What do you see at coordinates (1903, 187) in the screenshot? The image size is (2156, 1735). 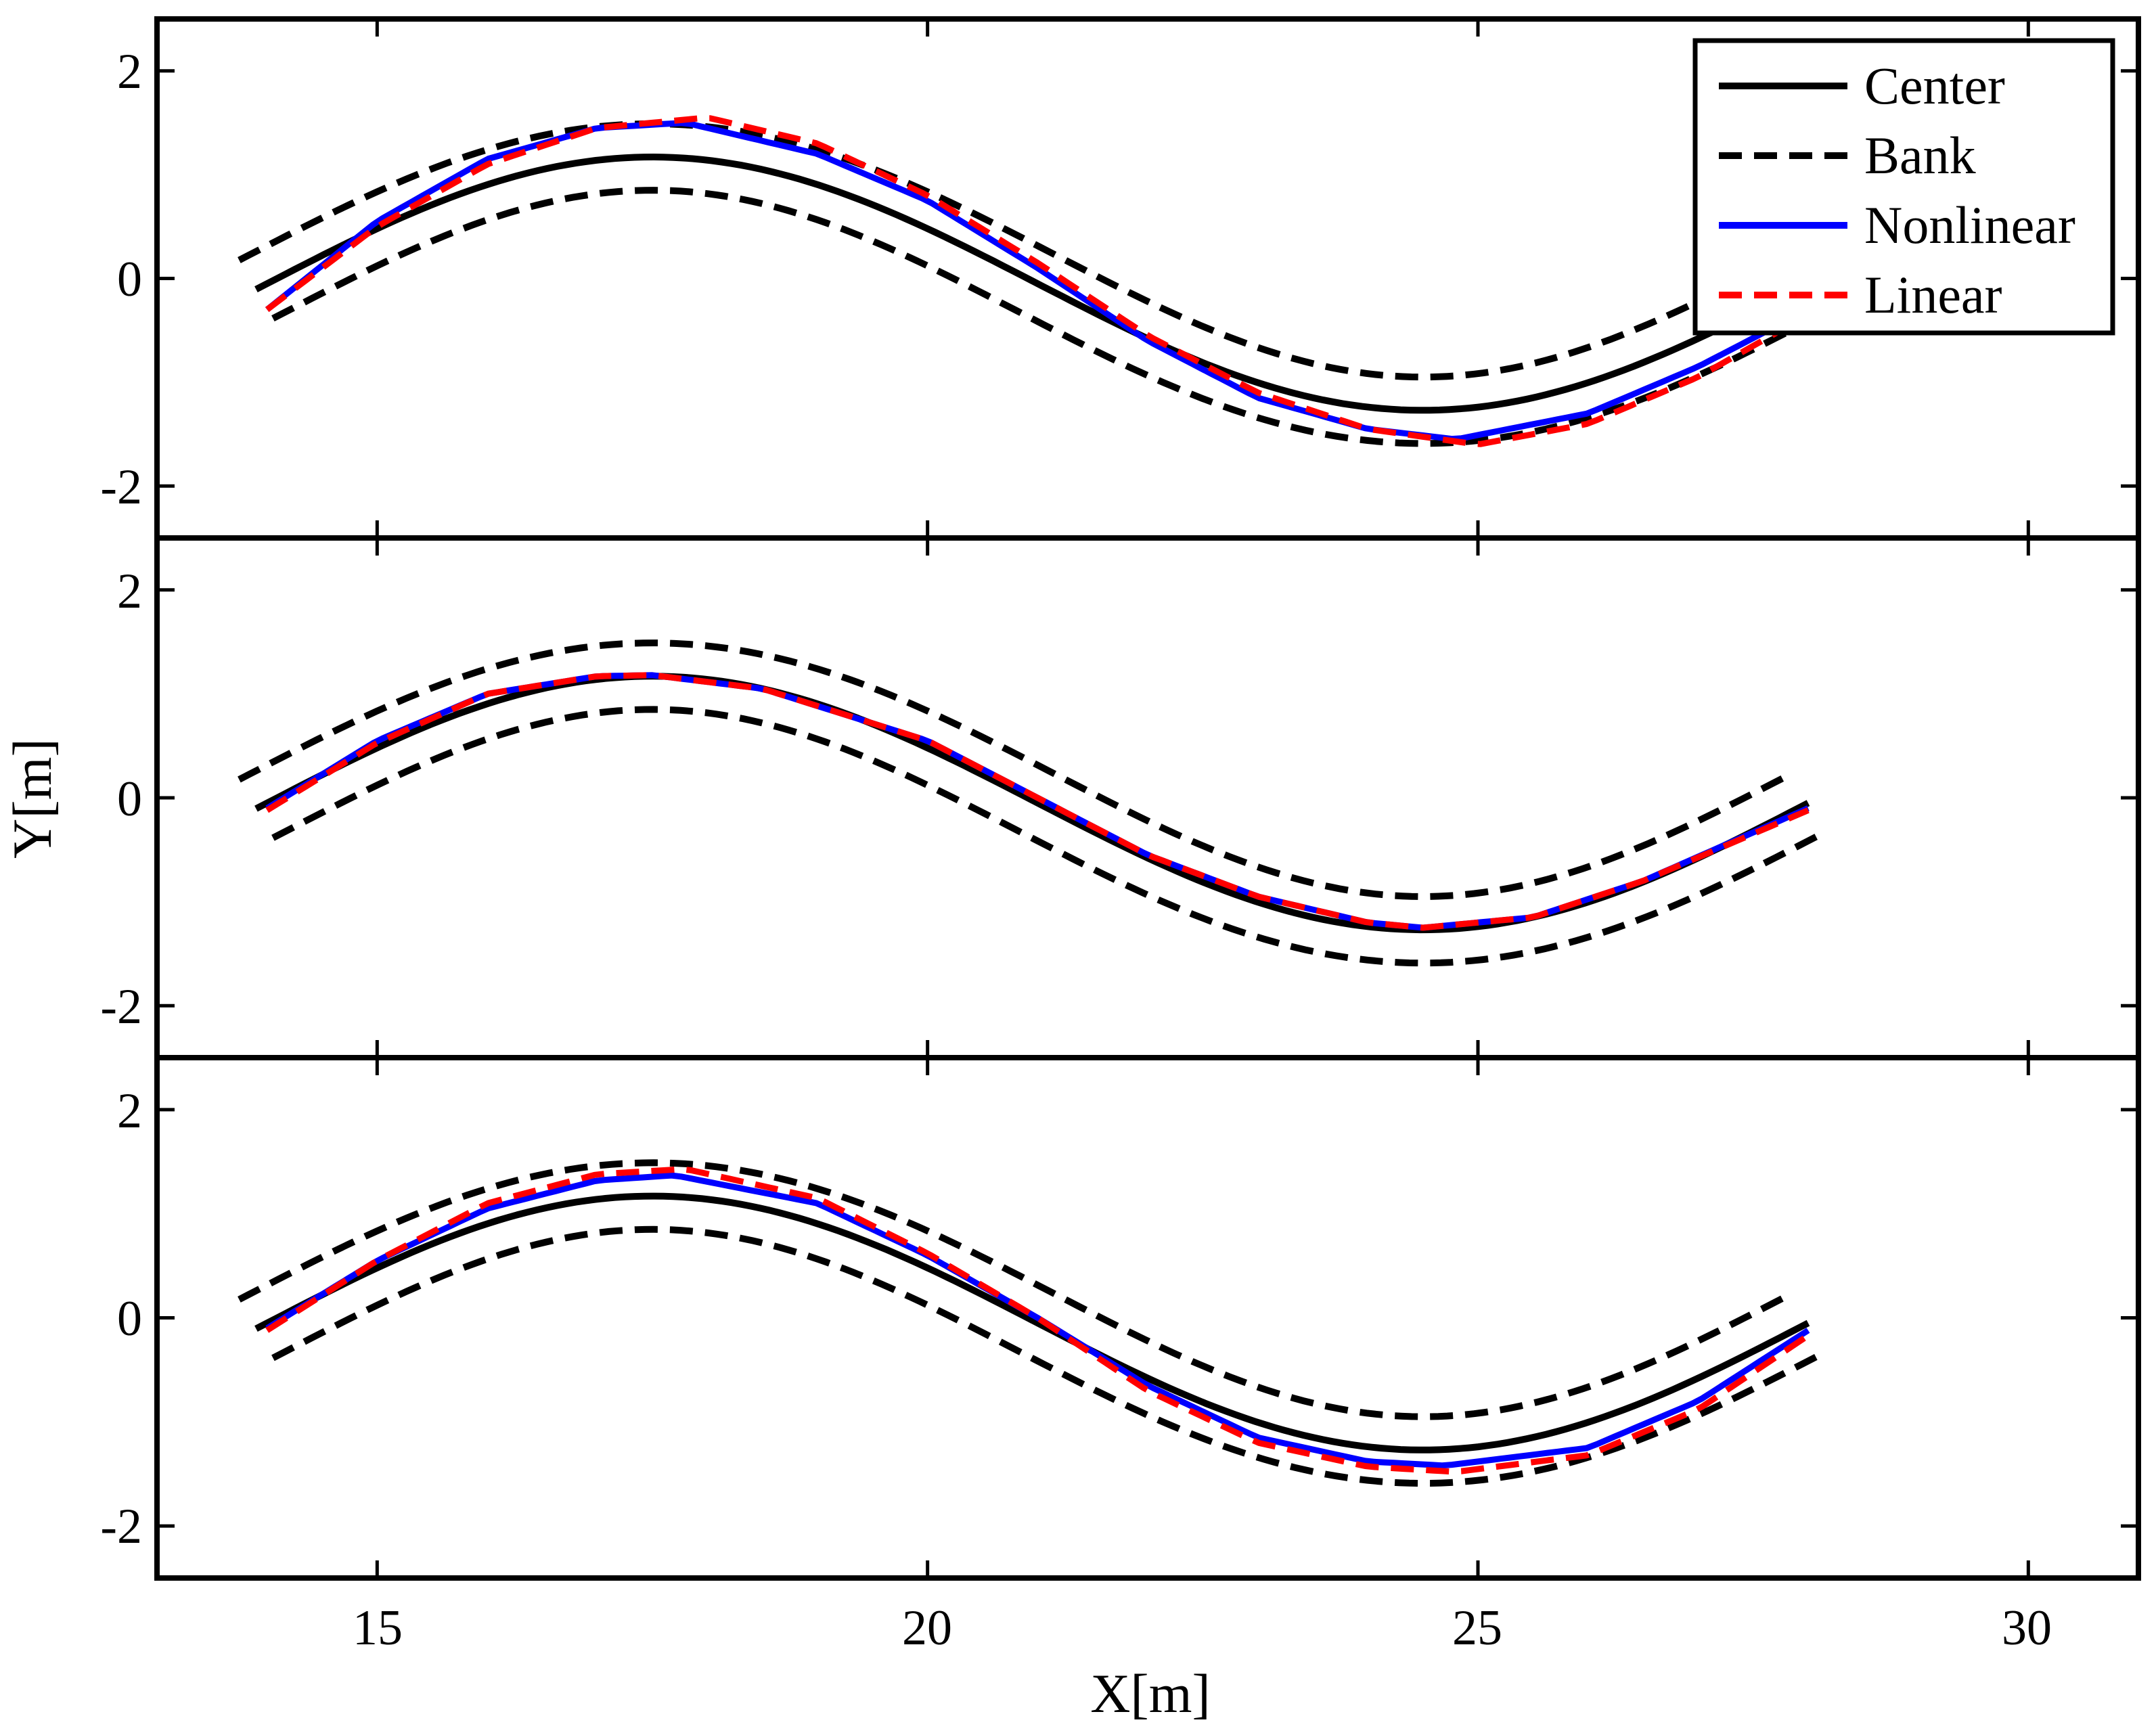 I see `legend: Center Bank Nonlinear Linear` at bounding box center [1903, 187].